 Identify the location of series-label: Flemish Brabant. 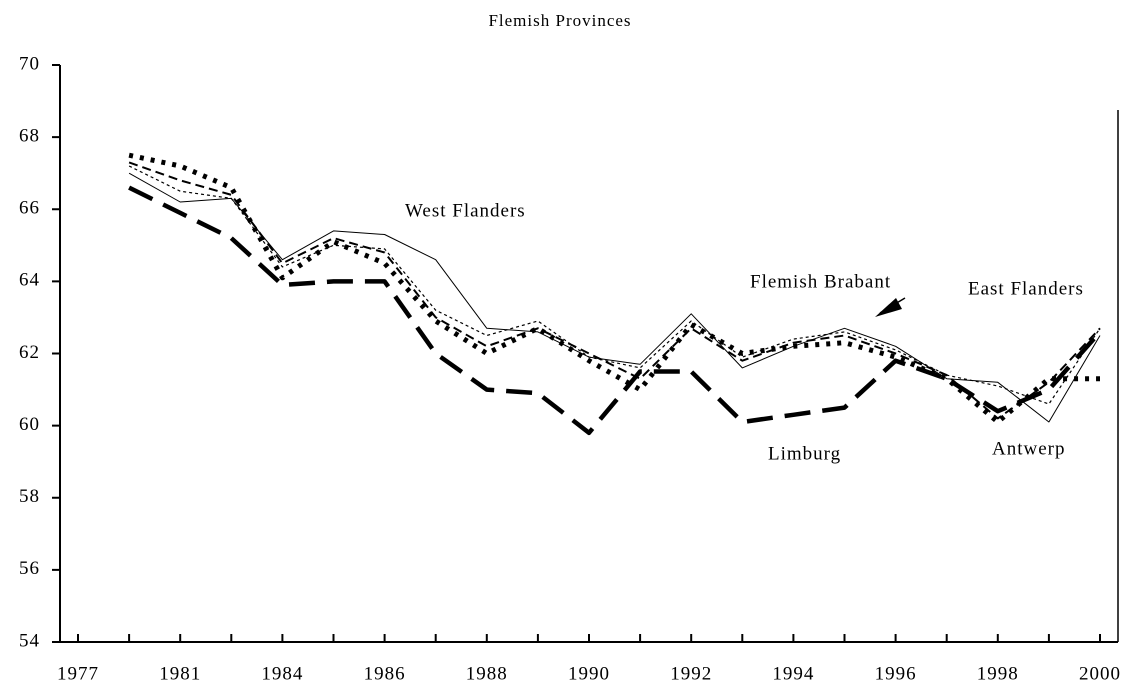
(820, 281).